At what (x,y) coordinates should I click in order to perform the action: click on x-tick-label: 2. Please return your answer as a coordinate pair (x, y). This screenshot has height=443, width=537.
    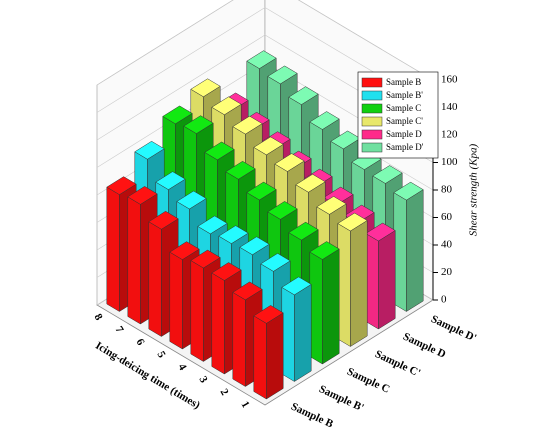
    Looking at the image, I should click on (224, 392).